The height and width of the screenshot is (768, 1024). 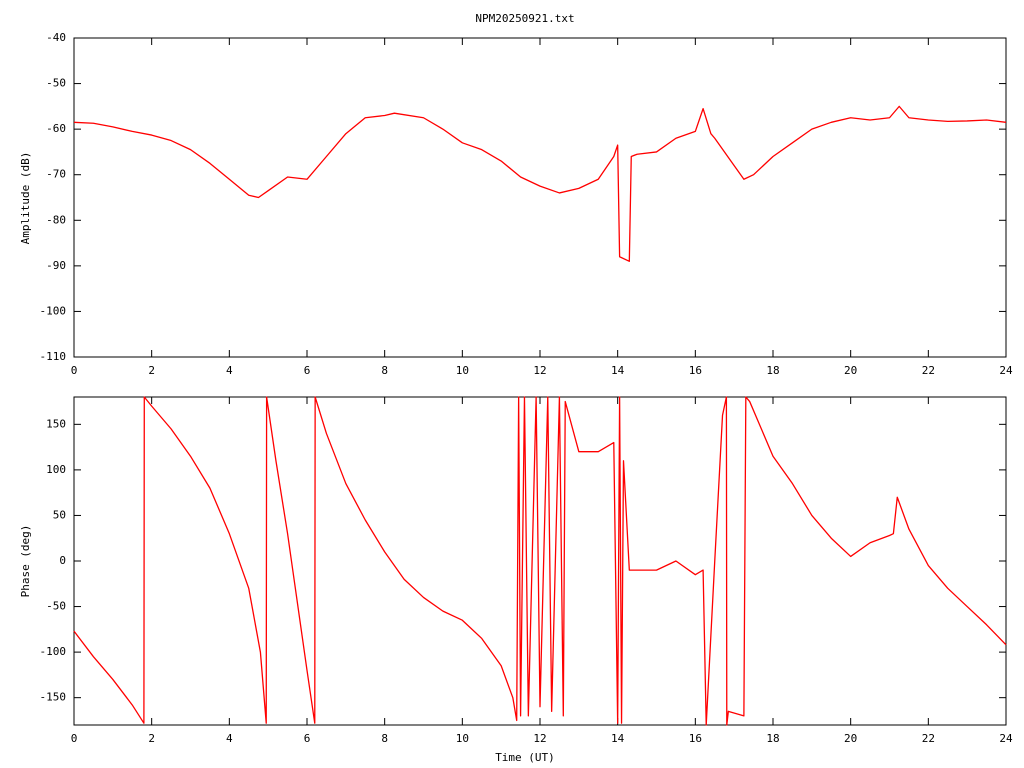 I want to click on y-tick-label: -150, so click(x=53, y=697).